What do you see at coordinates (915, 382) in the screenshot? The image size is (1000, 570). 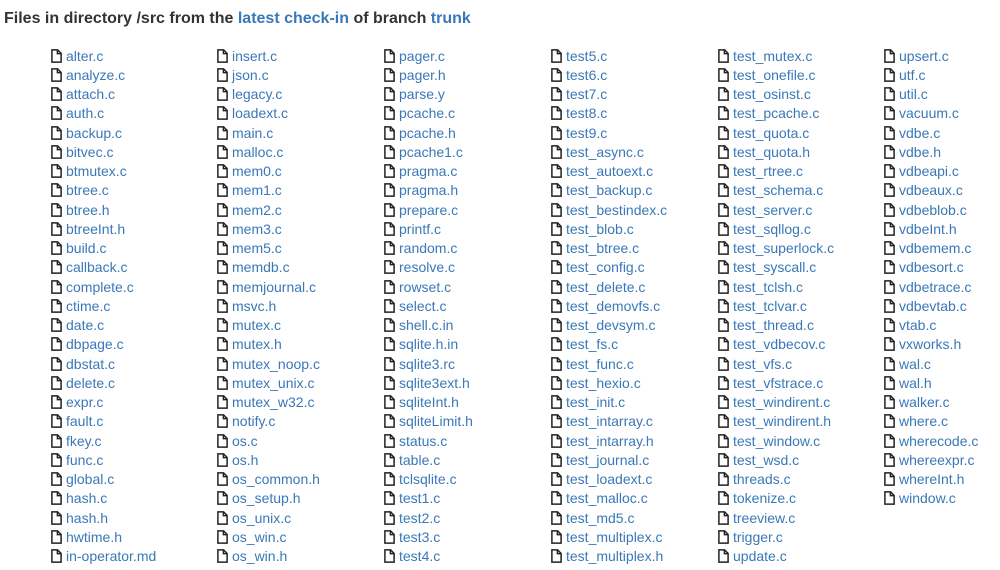 I see `file-link: wal.h` at bounding box center [915, 382].